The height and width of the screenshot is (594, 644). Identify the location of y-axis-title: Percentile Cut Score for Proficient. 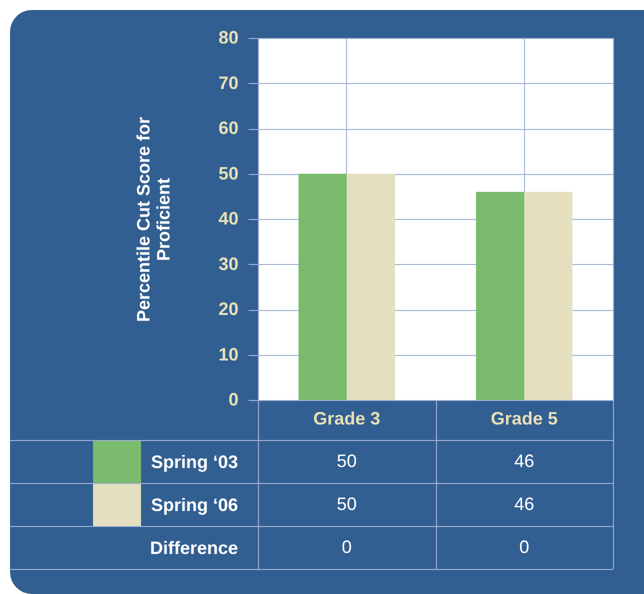
(153, 219).